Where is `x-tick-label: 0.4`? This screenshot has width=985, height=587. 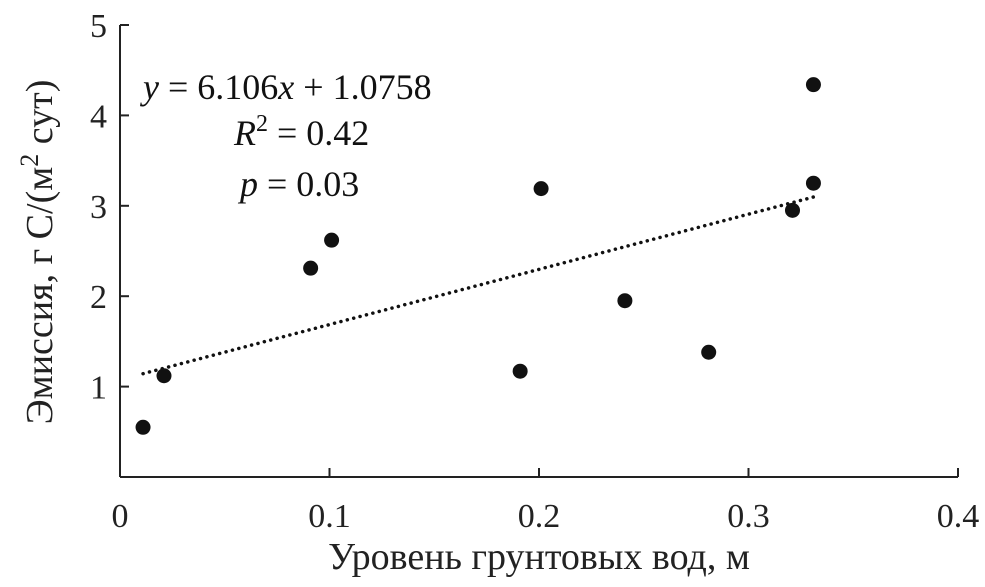
x-tick-label: 0.4 is located at coordinates (958, 516).